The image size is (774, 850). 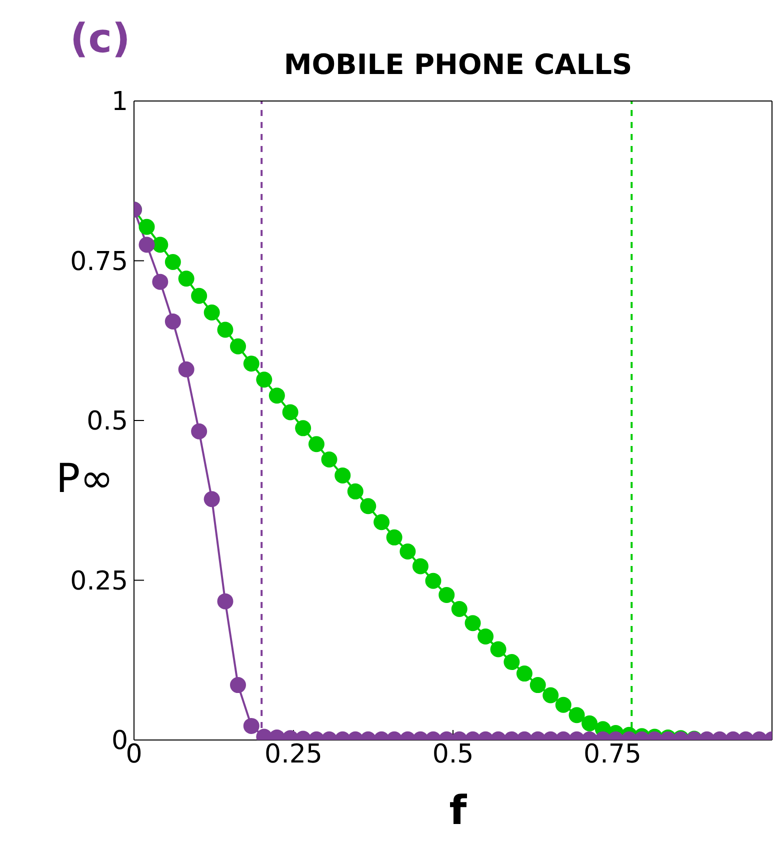 I want to click on x-tick-label: 0.5, so click(x=453, y=754).